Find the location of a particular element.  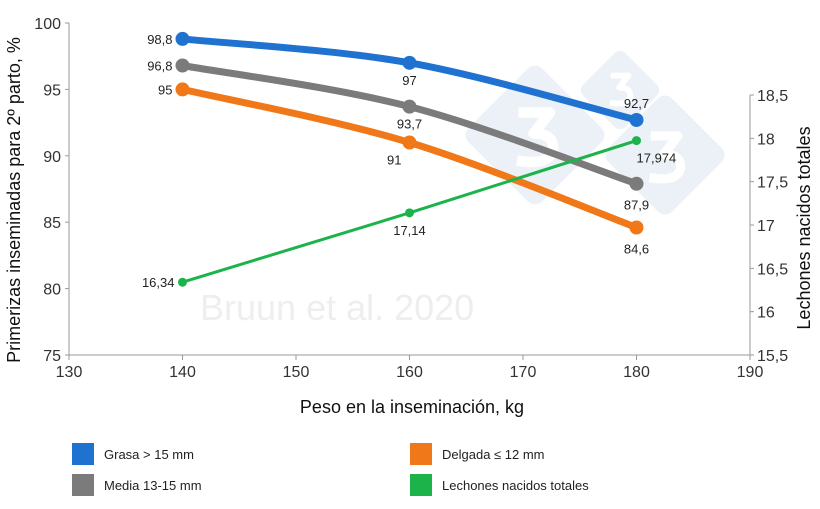

data-label: 97 is located at coordinates (409, 80).